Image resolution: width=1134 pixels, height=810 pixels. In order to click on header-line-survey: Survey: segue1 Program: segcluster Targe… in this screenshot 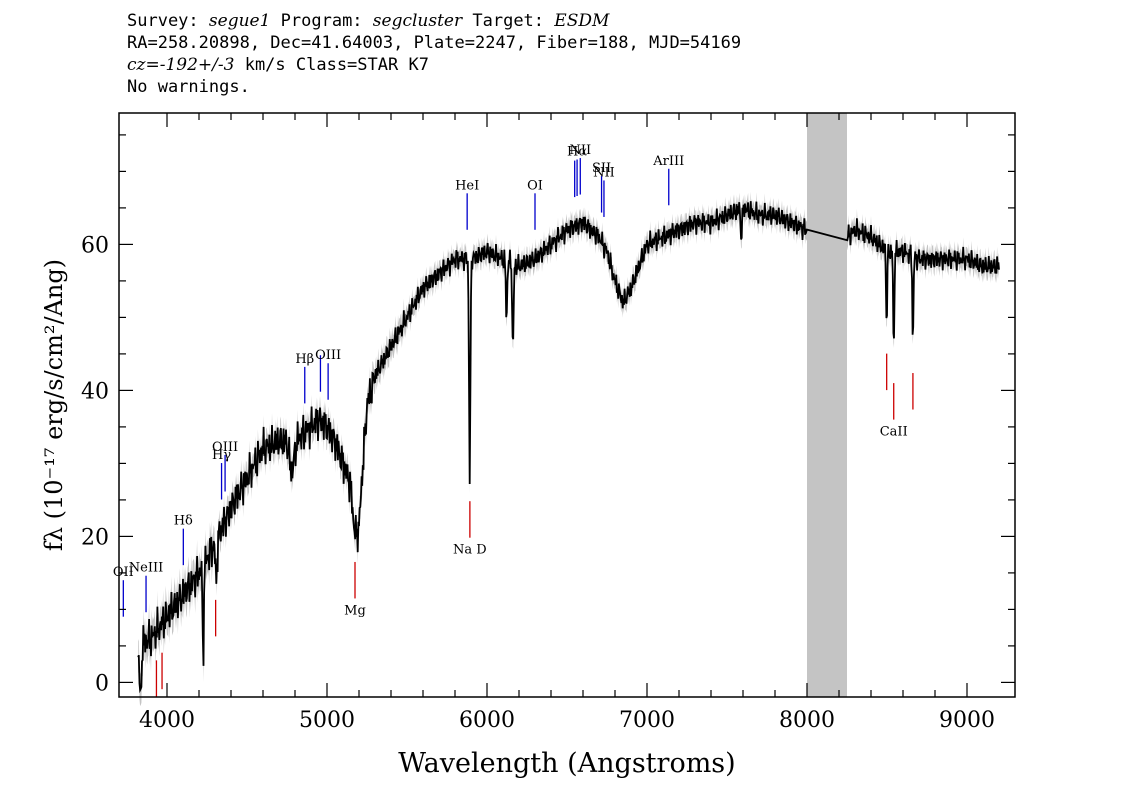, I will do `click(622, 21)`.